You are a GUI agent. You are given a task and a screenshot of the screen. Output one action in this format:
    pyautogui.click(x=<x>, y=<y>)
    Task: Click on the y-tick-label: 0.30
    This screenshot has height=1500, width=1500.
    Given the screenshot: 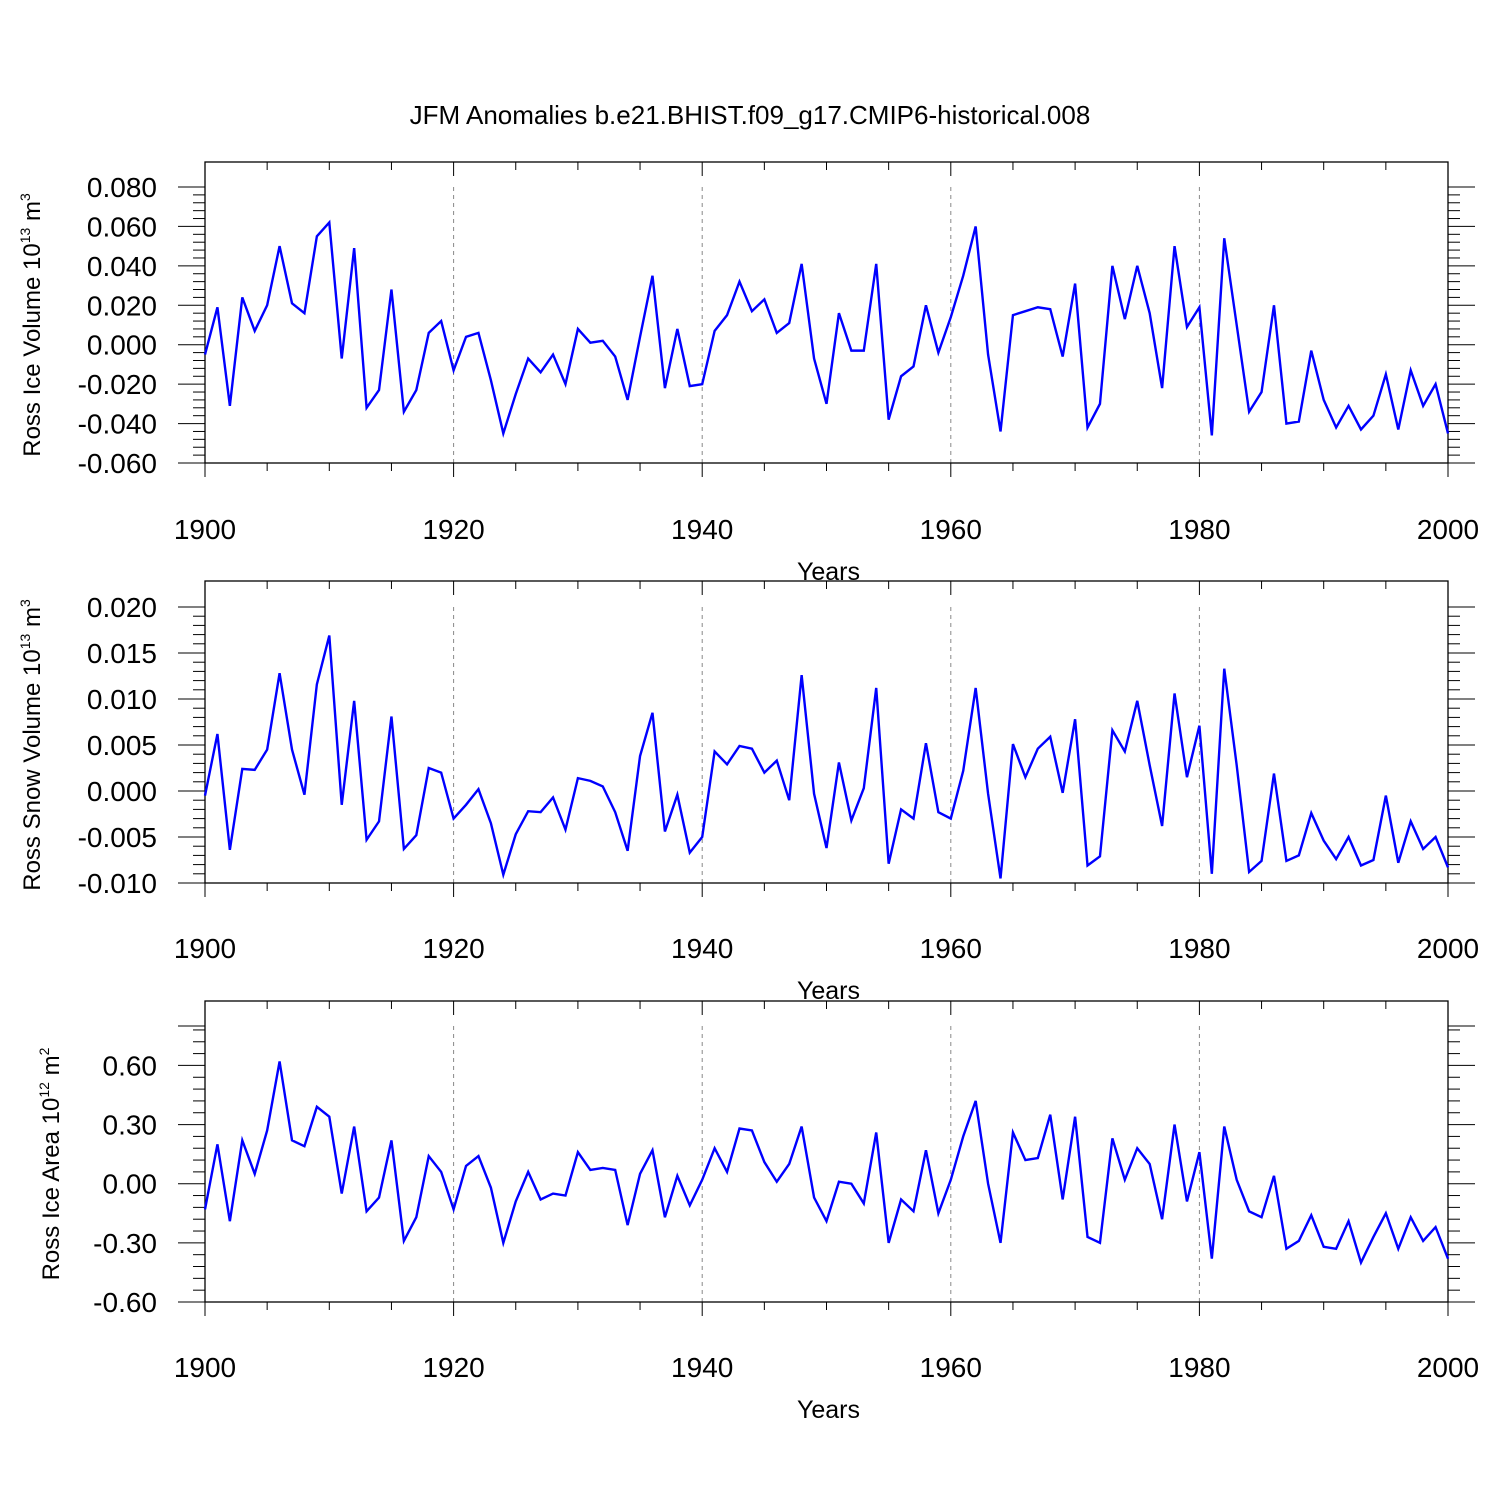 What is the action you would take?
    pyautogui.click(x=130, y=1125)
    